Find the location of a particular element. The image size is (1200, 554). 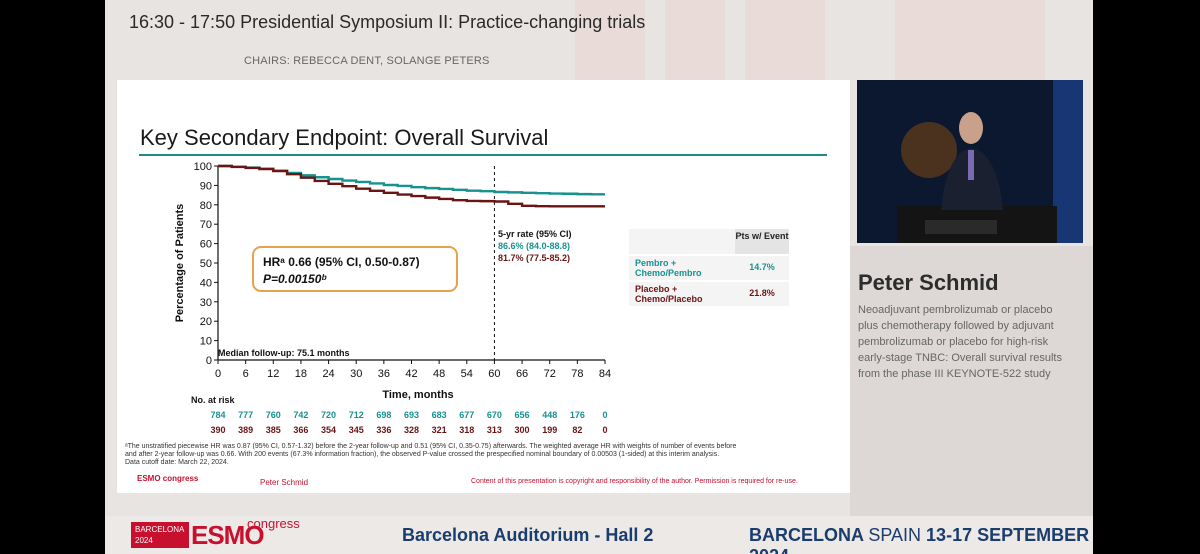

y-tick-label: 20 is located at coordinates (206, 322).